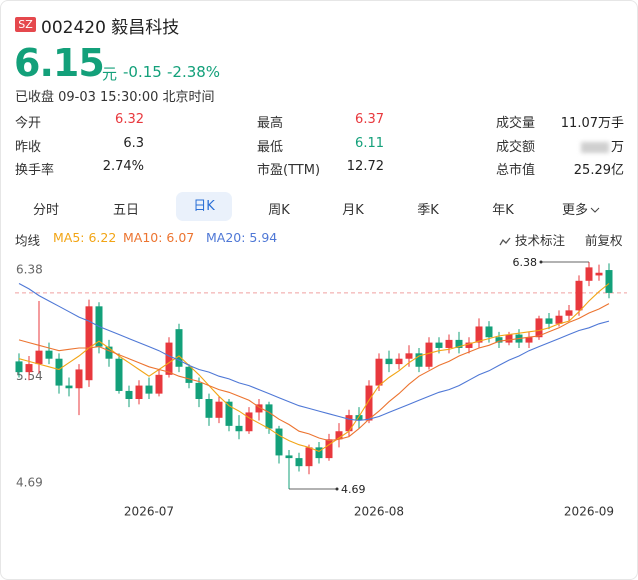 This screenshot has height=580, width=638. I want to click on stat-value: 6.32, so click(89, 119).